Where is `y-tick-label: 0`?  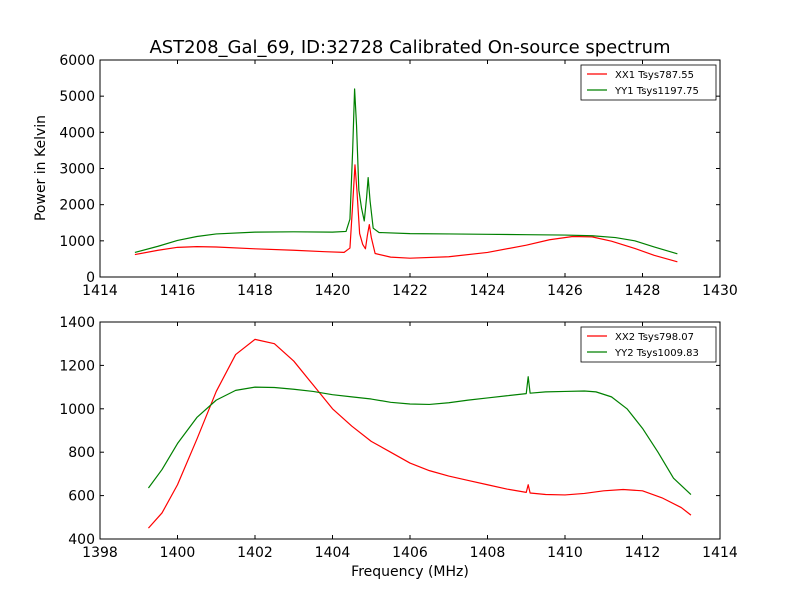
y-tick-label: 0 is located at coordinates (90, 278).